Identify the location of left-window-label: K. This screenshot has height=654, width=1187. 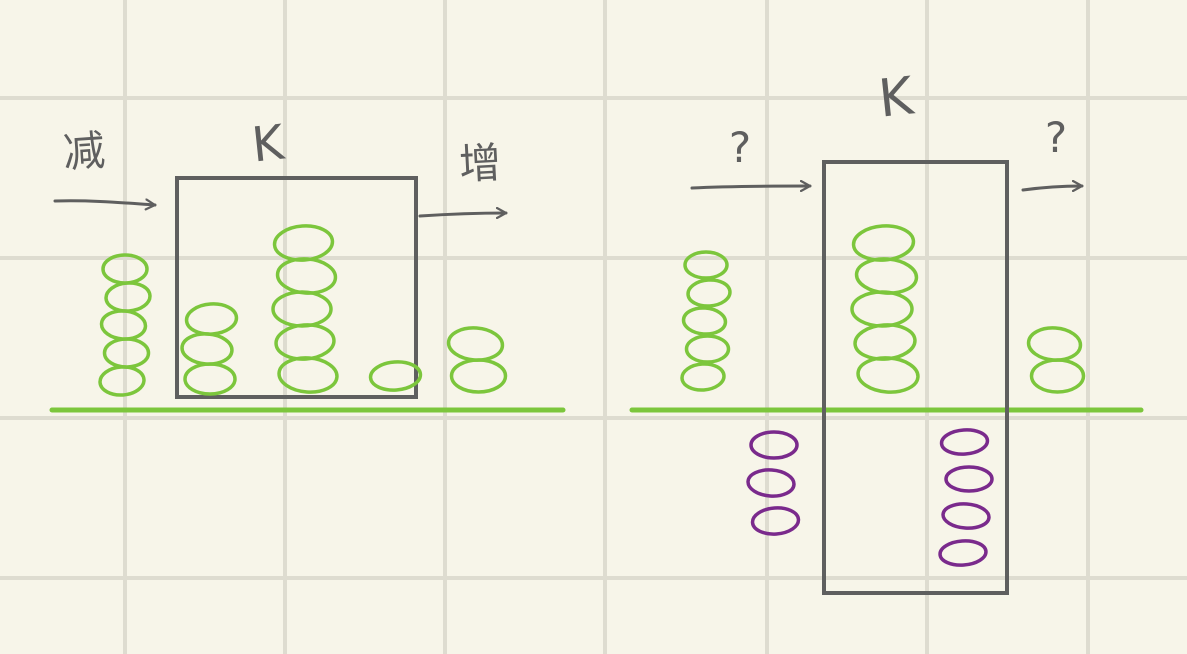
(268, 143).